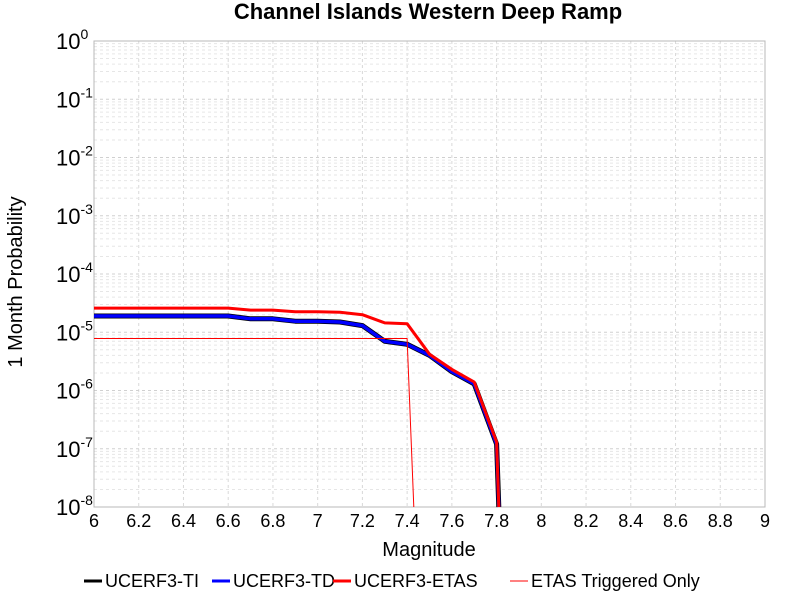  What do you see at coordinates (615, 581) in the screenshot?
I see `legend-label: ETAS Triggered Only` at bounding box center [615, 581].